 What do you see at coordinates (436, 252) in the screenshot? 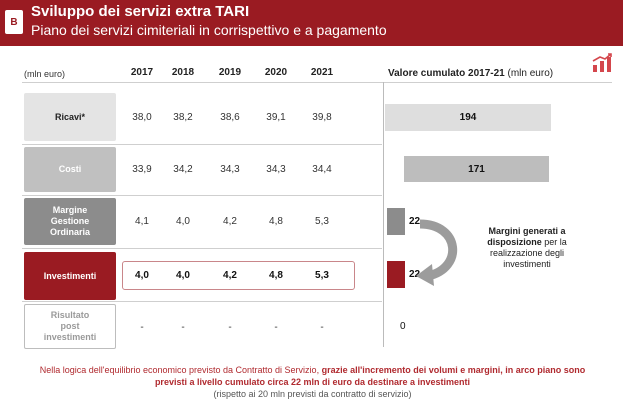
I see `curved-arrow-icon` at bounding box center [436, 252].